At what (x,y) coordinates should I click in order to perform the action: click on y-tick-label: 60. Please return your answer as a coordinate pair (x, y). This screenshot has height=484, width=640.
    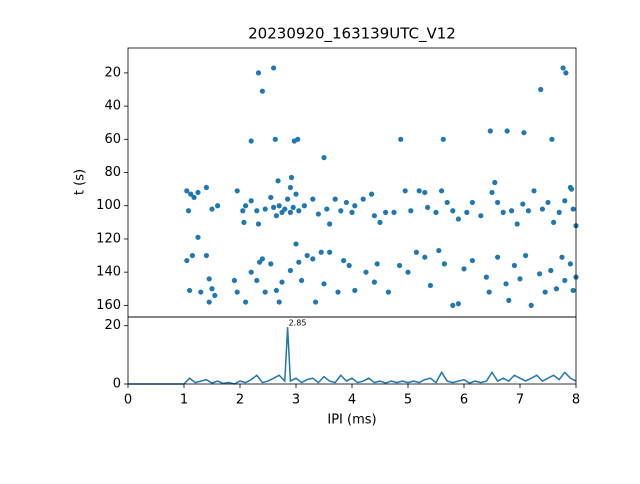
    Looking at the image, I should click on (112, 139).